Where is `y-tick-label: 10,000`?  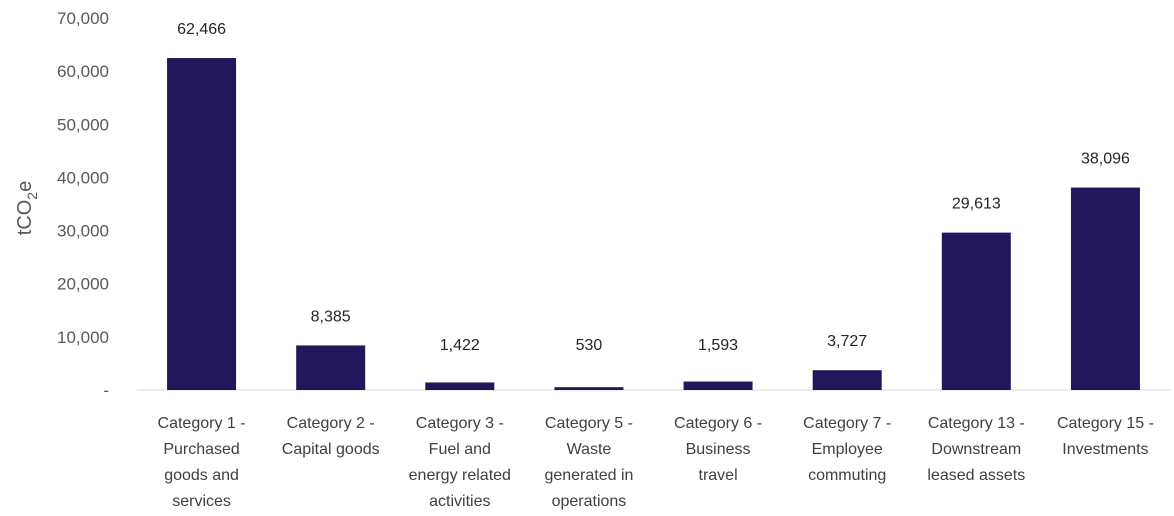
y-tick-label: 10,000 is located at coordinates (83, 337).